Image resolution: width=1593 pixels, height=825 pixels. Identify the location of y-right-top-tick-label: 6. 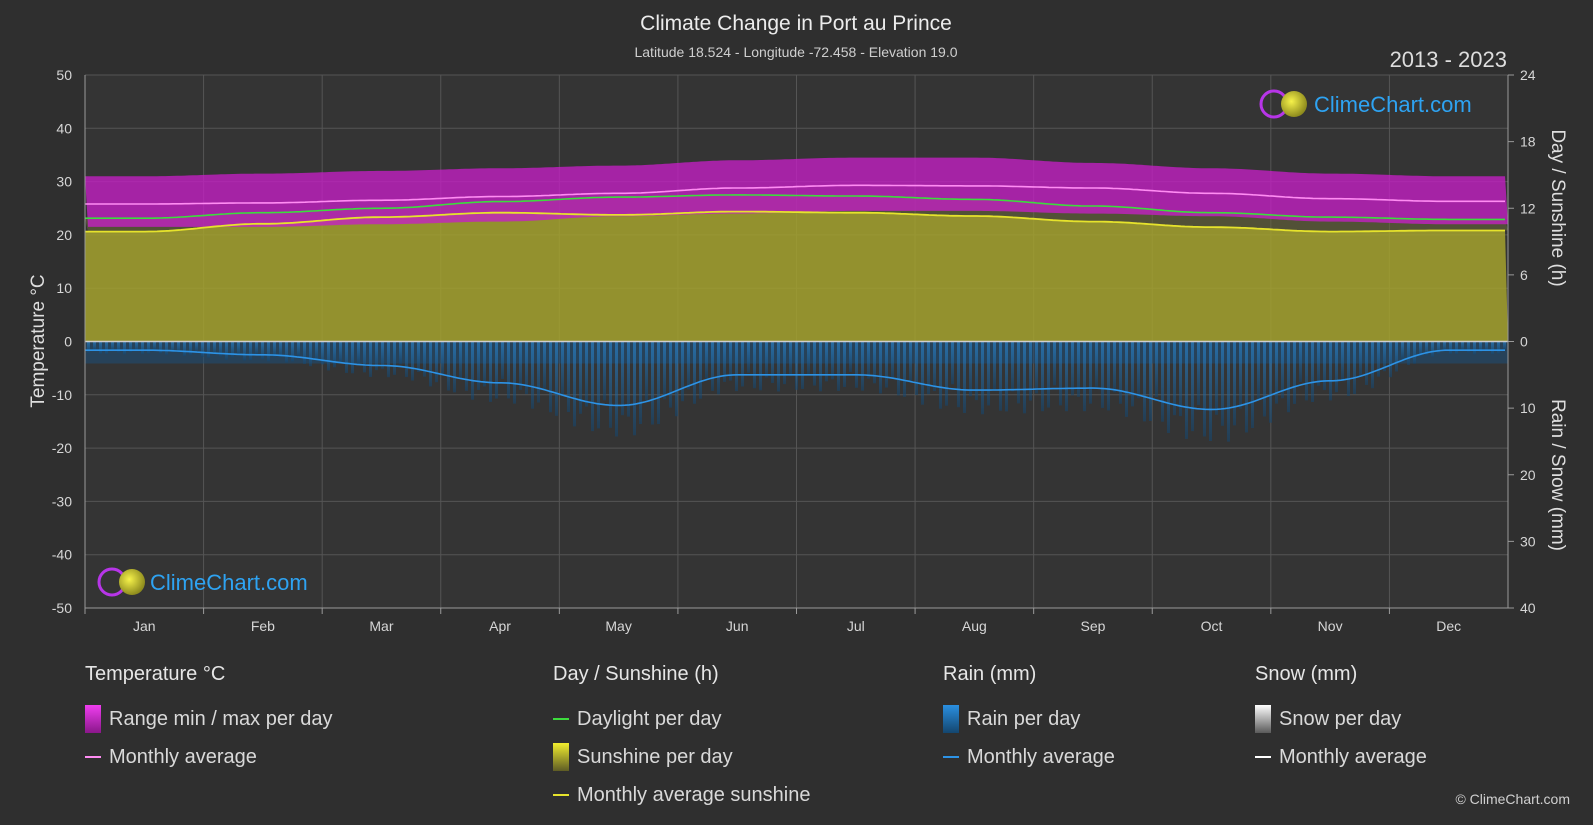
(1524, 275).